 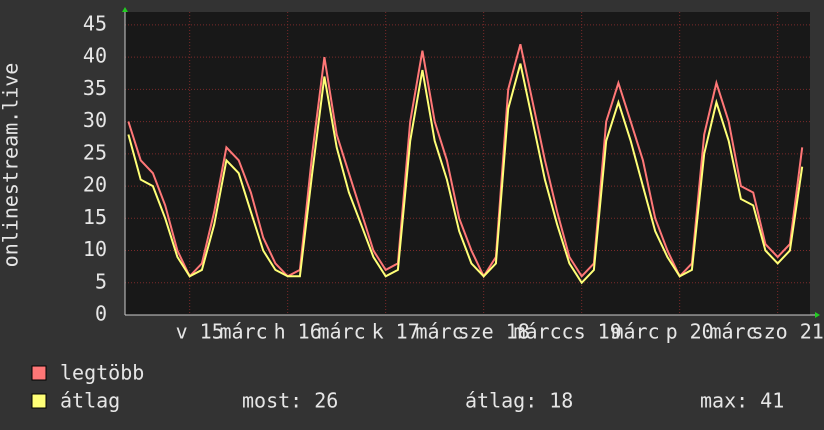 I want to click on x-tick-label: szo 21, so click(x=788, y=332).